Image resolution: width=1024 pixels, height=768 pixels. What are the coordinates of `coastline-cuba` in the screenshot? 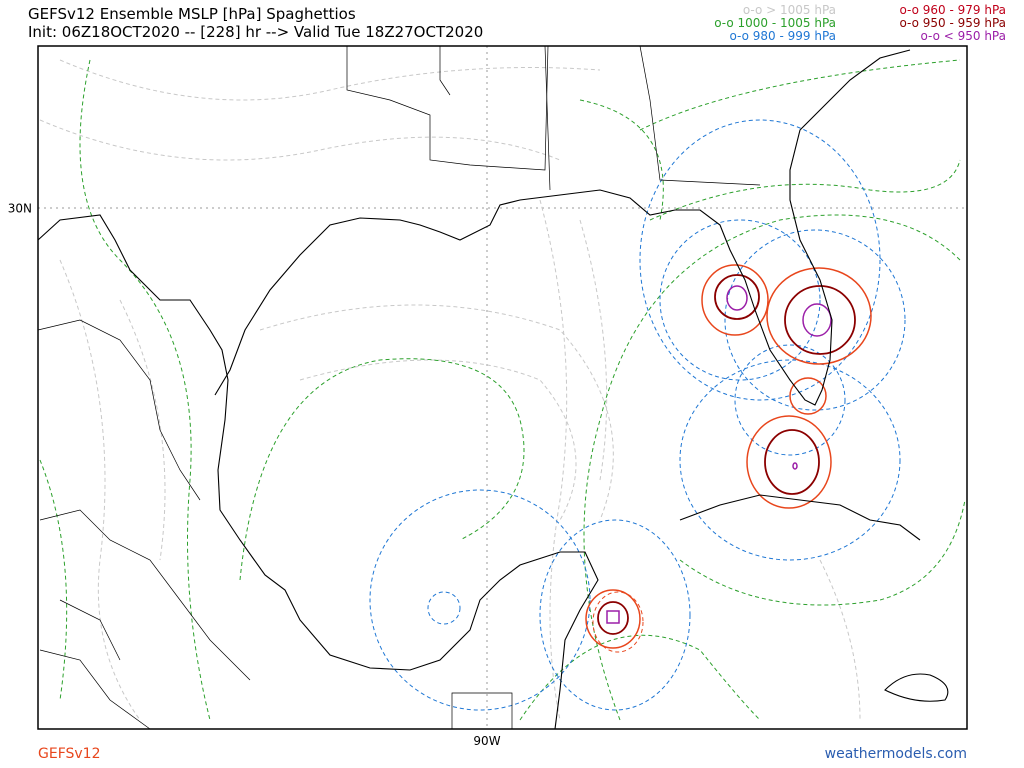 It's located at (800, 517).